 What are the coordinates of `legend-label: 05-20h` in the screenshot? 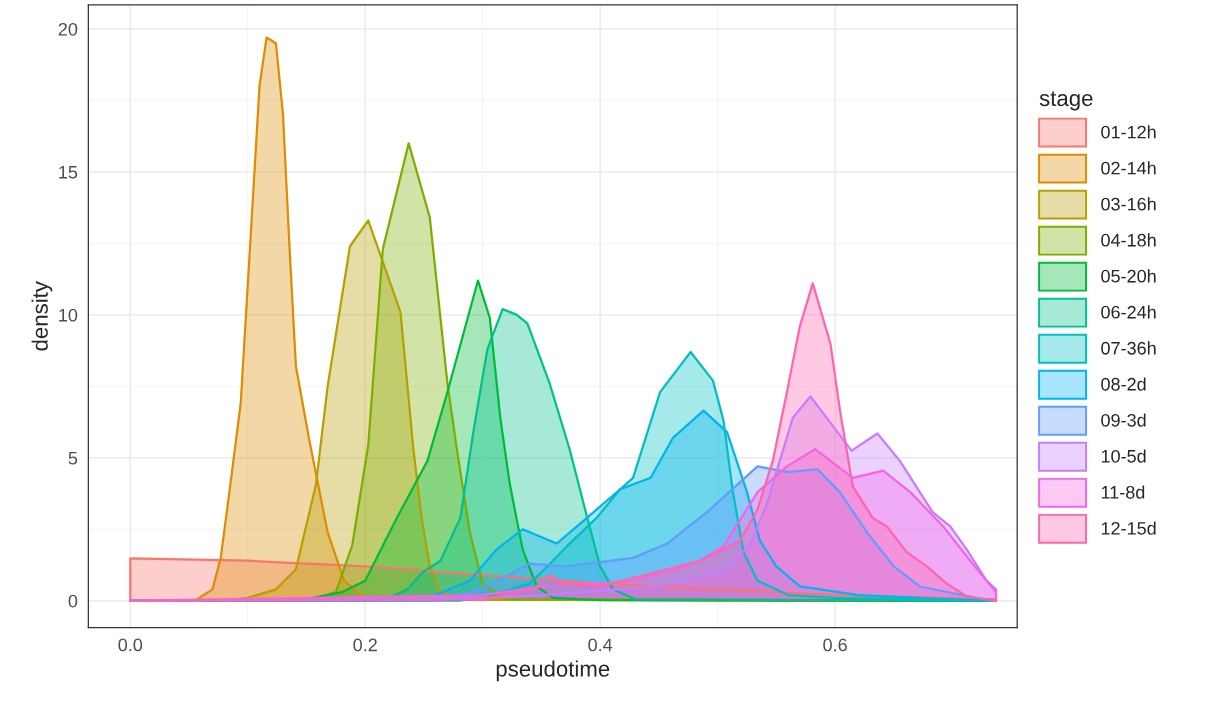 It's located at (1128, 276).